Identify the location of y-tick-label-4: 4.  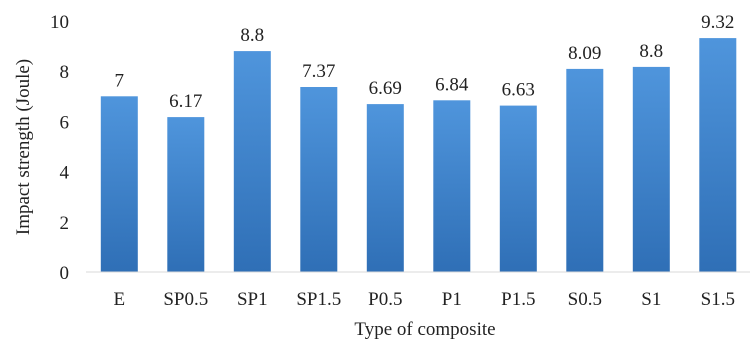
(65, 173).